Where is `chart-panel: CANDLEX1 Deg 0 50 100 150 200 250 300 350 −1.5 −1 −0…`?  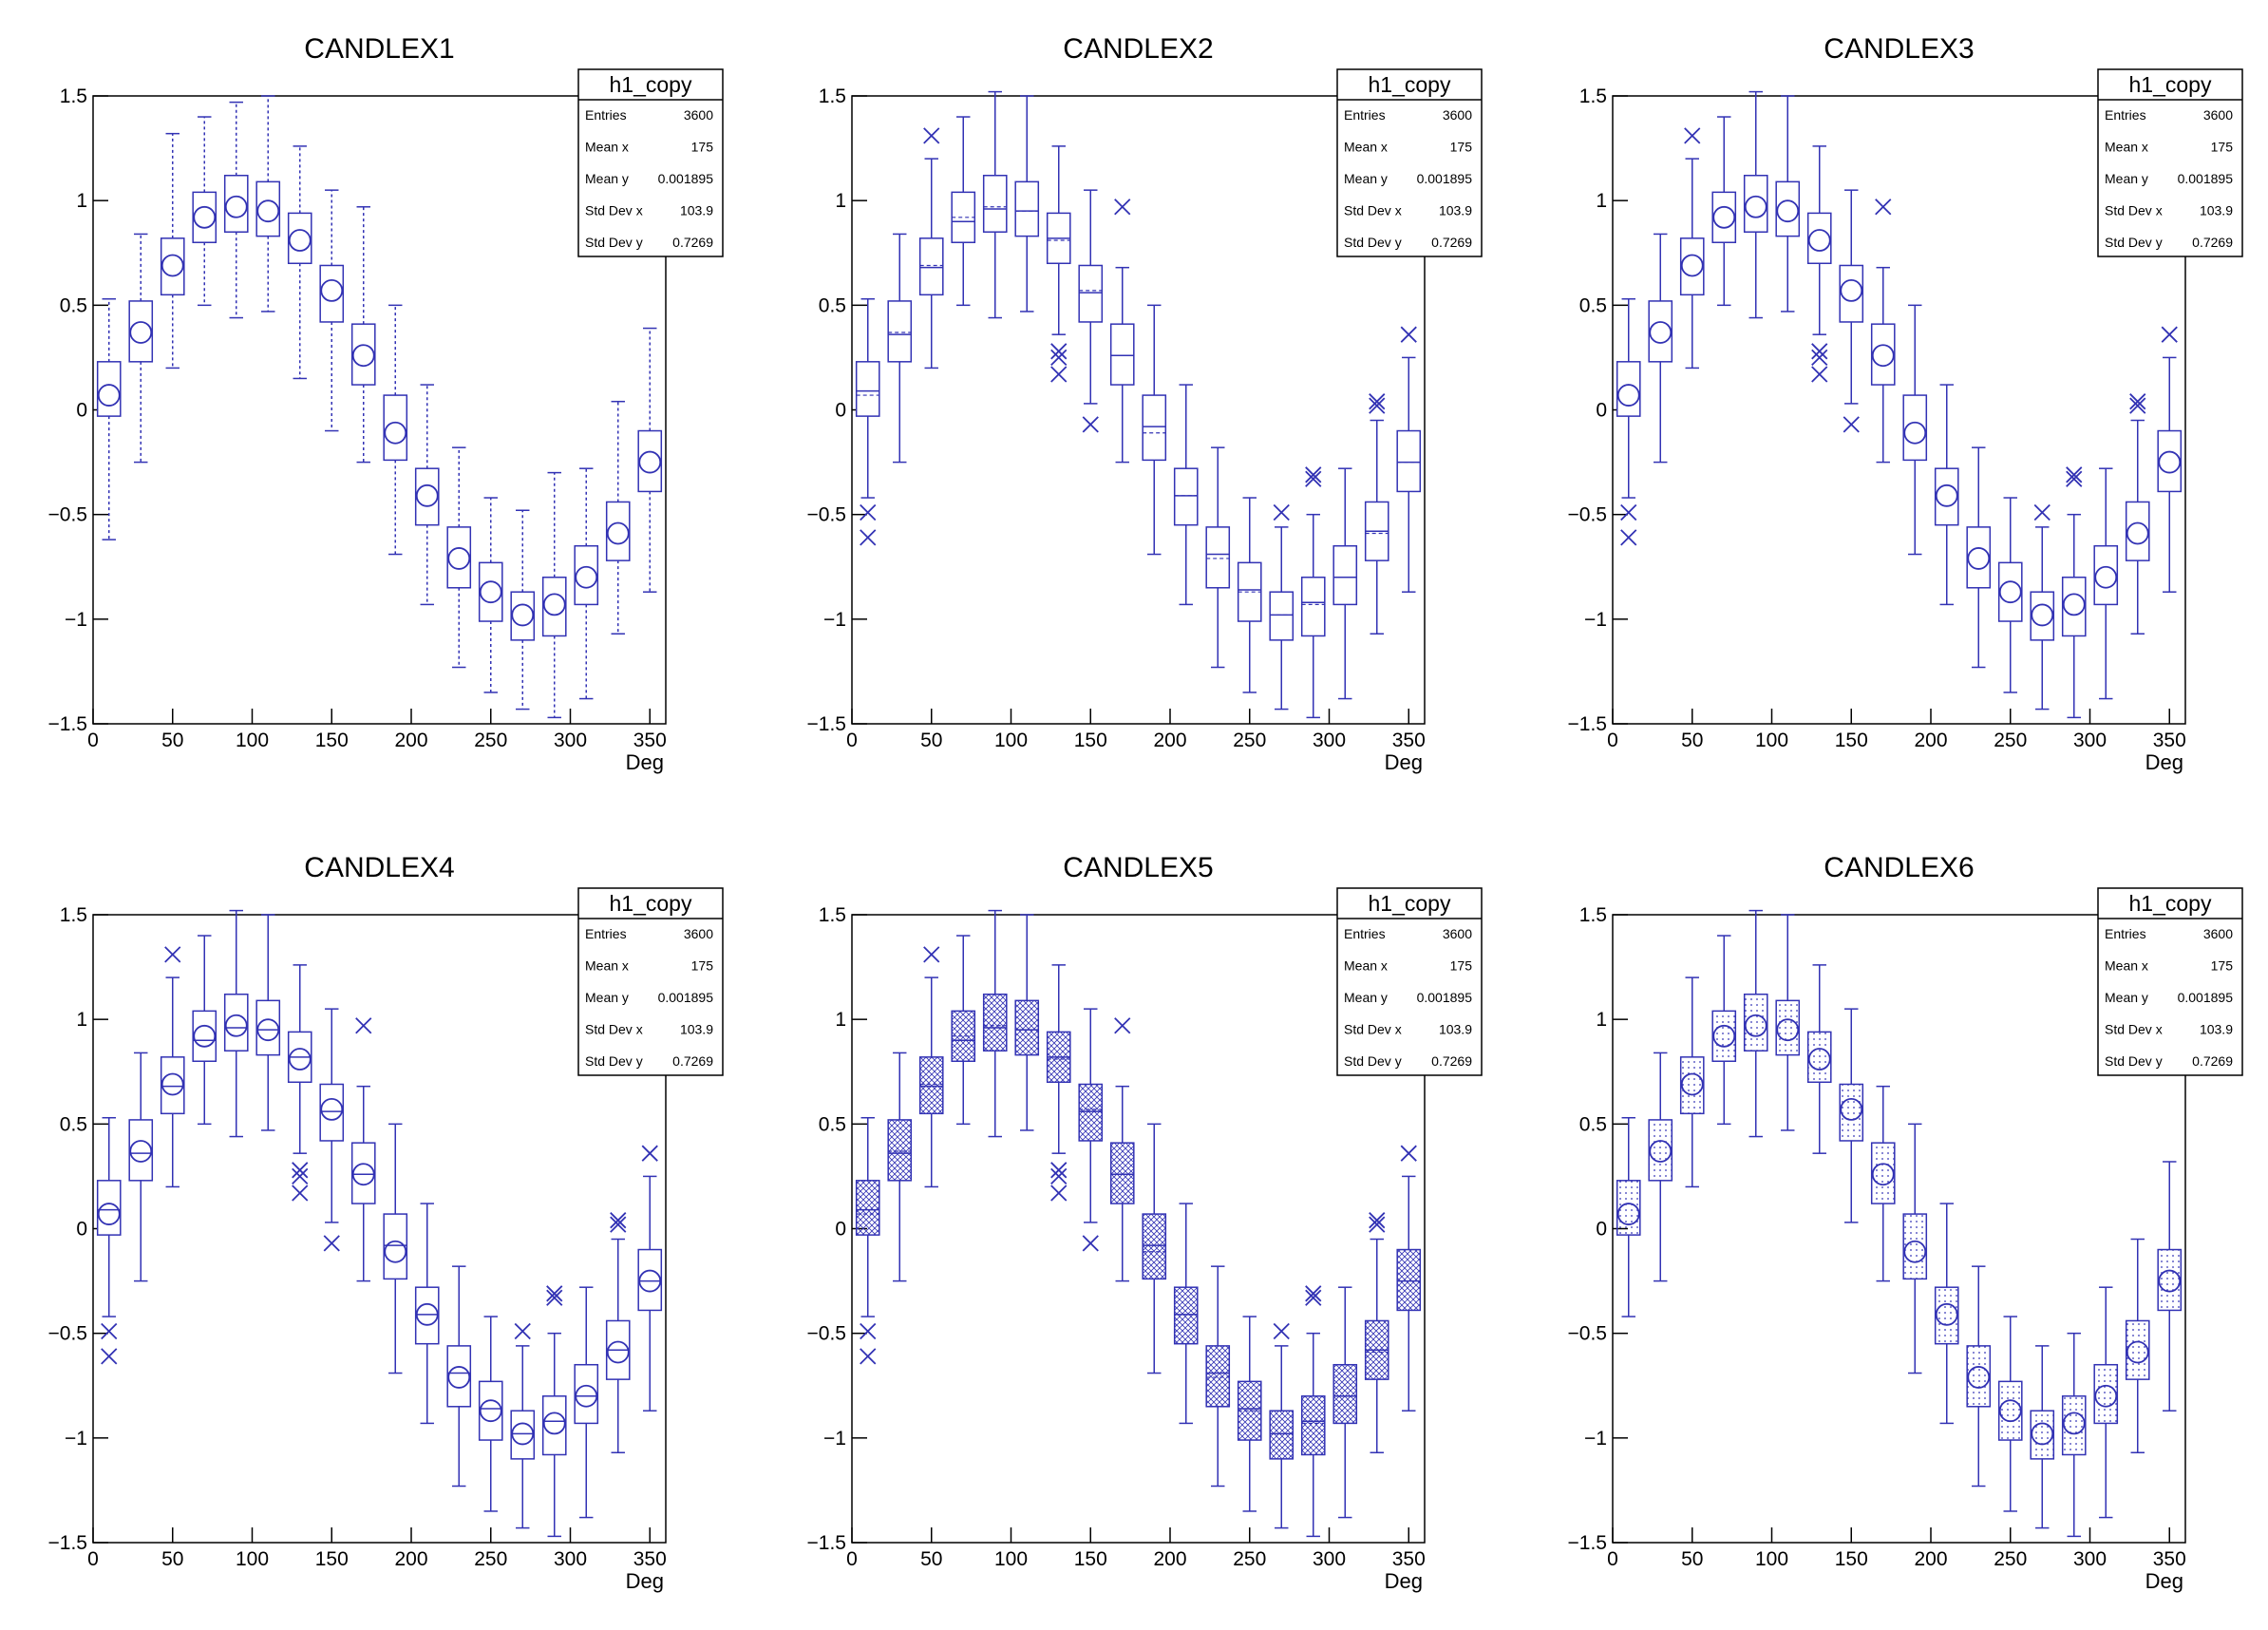
chart-panel: CANDLEX1 Deg 0 50 100 150 200 250 300 350 −1.5 −1 −0… is located at coordinates (386, 403).